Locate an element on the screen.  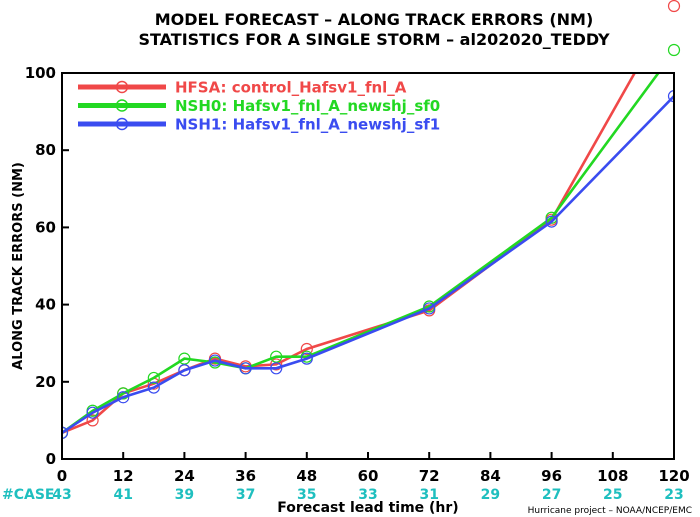
x-tick-label-24: 24 is located at coordinates (184, 476).